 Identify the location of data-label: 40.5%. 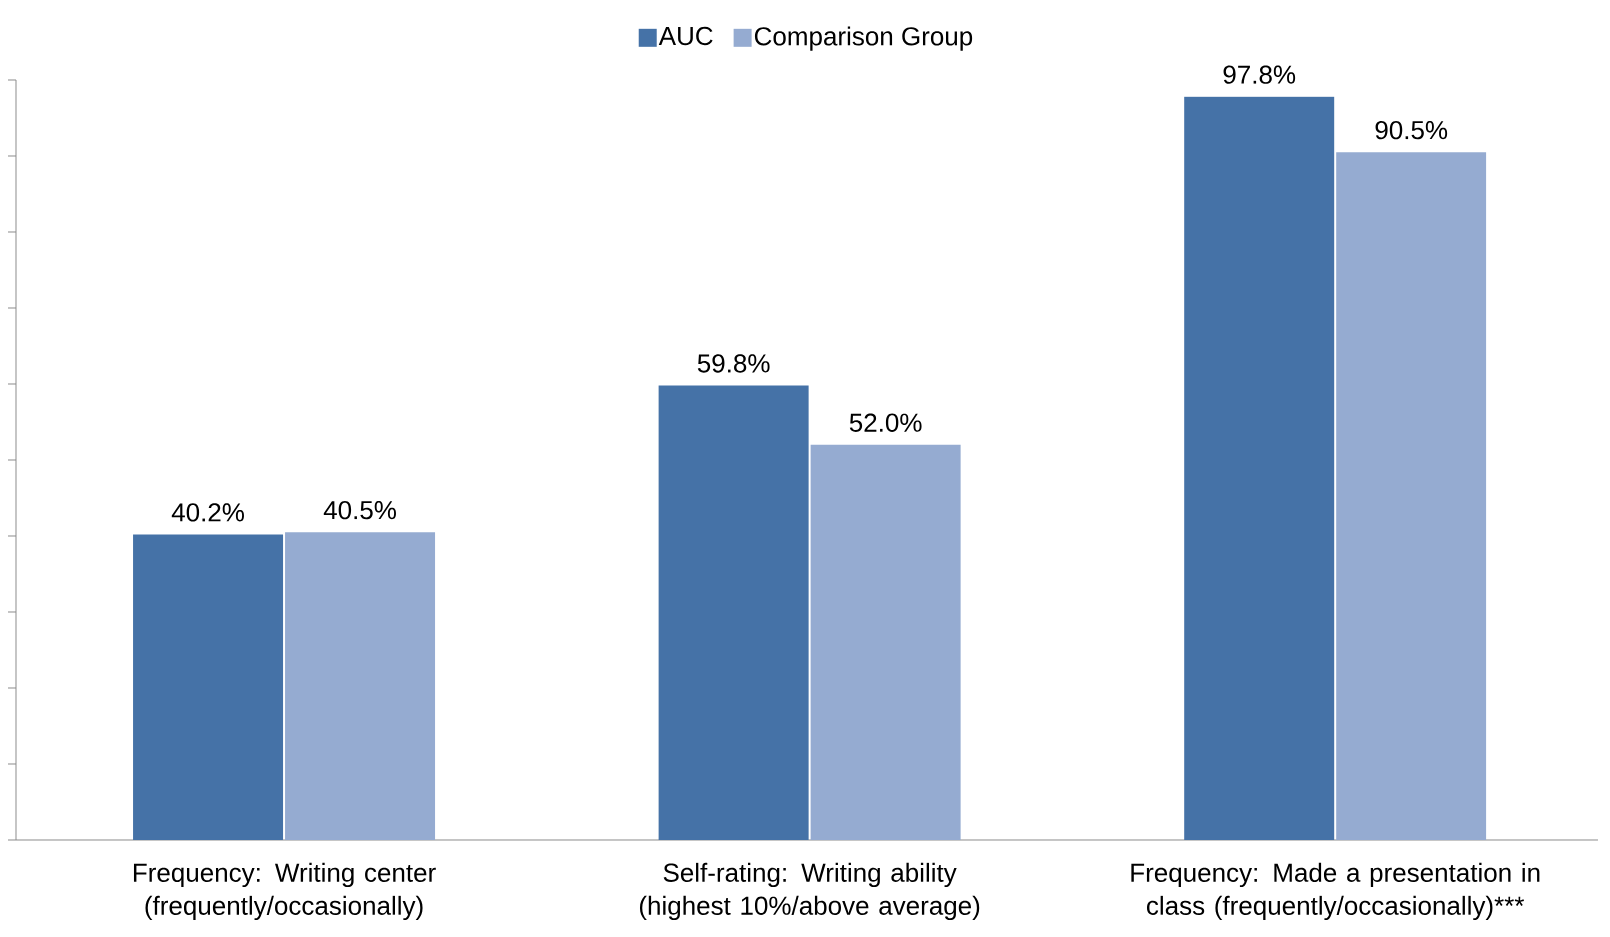
(359, 510).